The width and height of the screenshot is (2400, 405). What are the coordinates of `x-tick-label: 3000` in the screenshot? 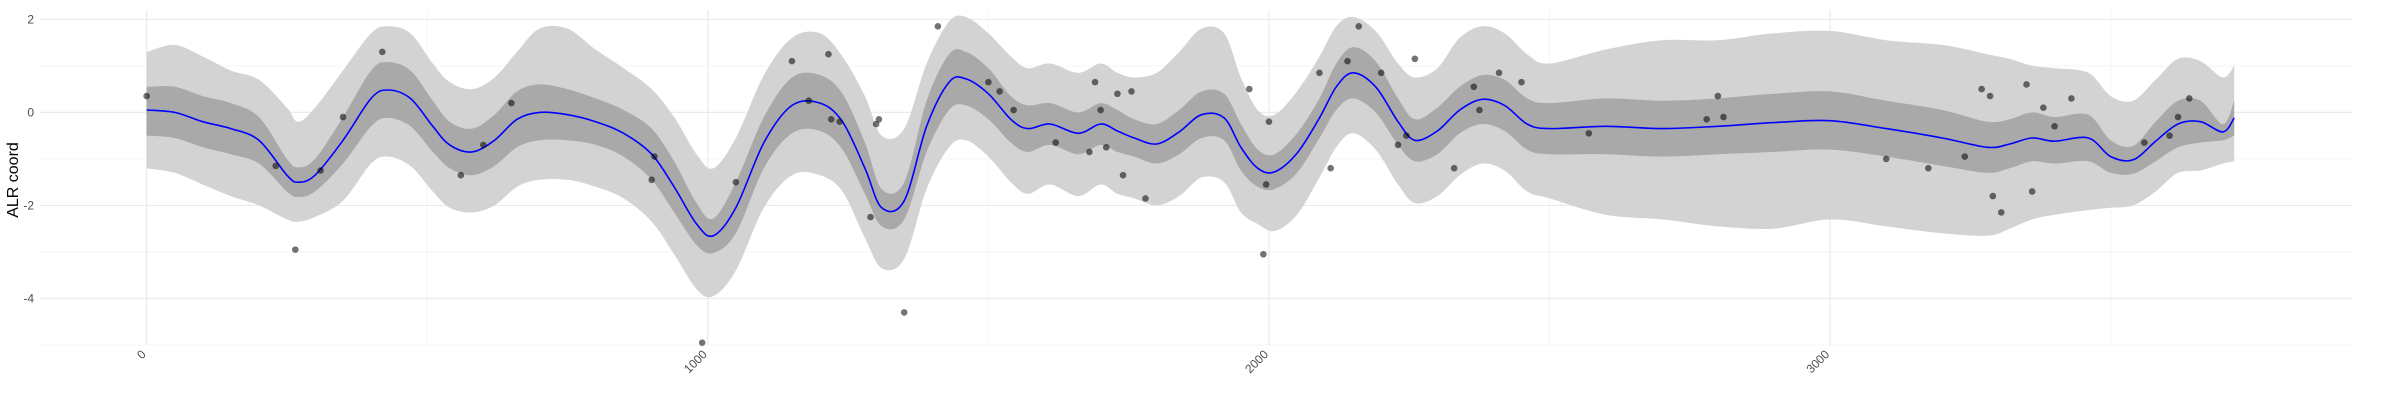 It's located at (1817, 361).